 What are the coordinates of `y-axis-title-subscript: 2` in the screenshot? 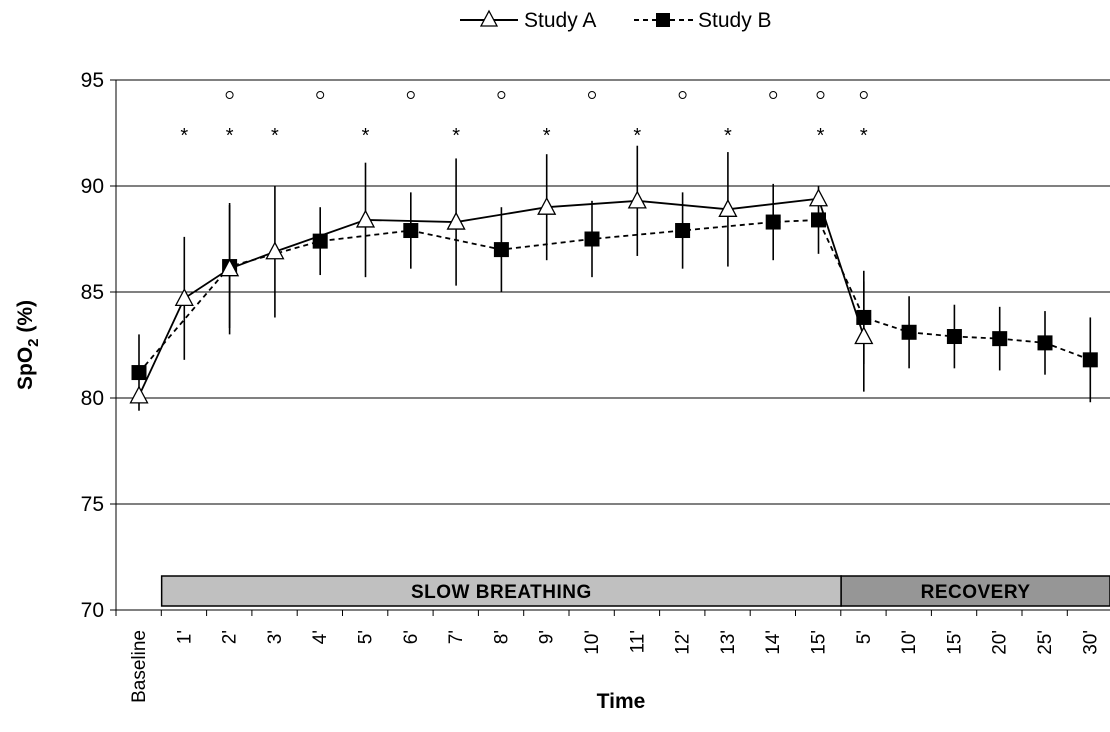 It's located at (33, 342).